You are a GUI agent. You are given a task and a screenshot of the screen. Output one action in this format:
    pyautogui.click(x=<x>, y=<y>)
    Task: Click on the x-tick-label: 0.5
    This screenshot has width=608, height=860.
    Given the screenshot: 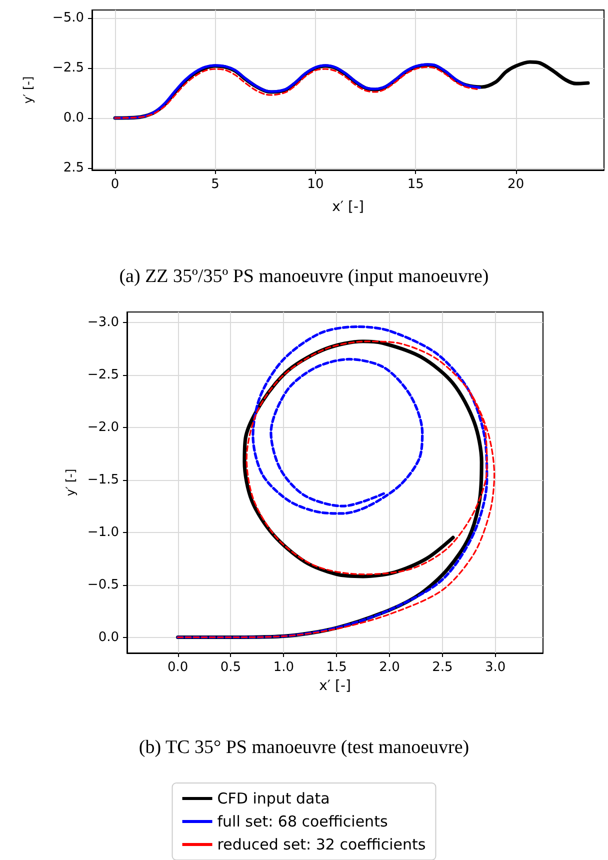 What is the action you would take?
    pyautogui.click(x=231, y=667)
    